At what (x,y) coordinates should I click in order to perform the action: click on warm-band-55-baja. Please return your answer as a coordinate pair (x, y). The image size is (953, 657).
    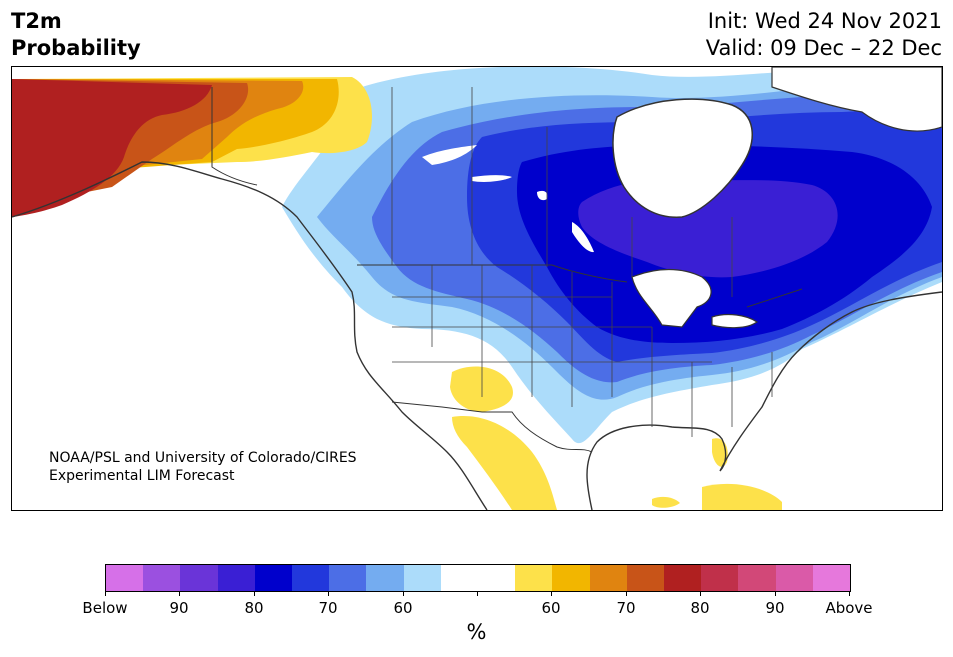
    Looking at the image, I should click on (504, 463).